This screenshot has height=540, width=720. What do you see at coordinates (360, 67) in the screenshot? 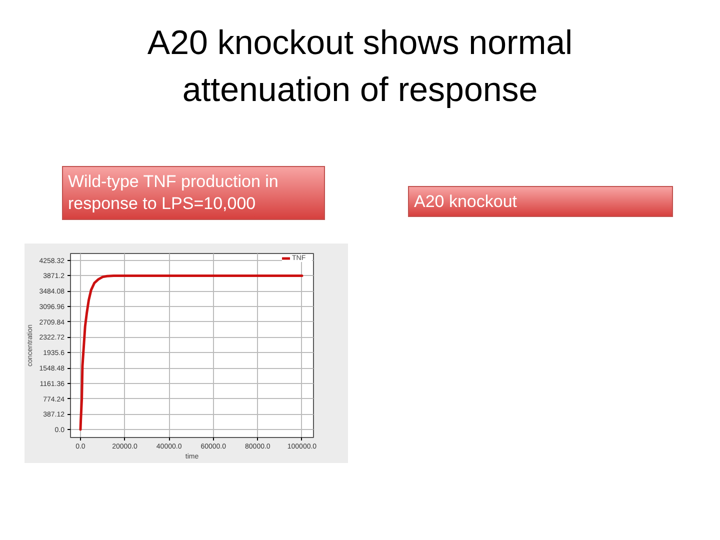
I see `chart-title: A20 knockout shows normal attenuation of response` at bounding box center [360, 67].